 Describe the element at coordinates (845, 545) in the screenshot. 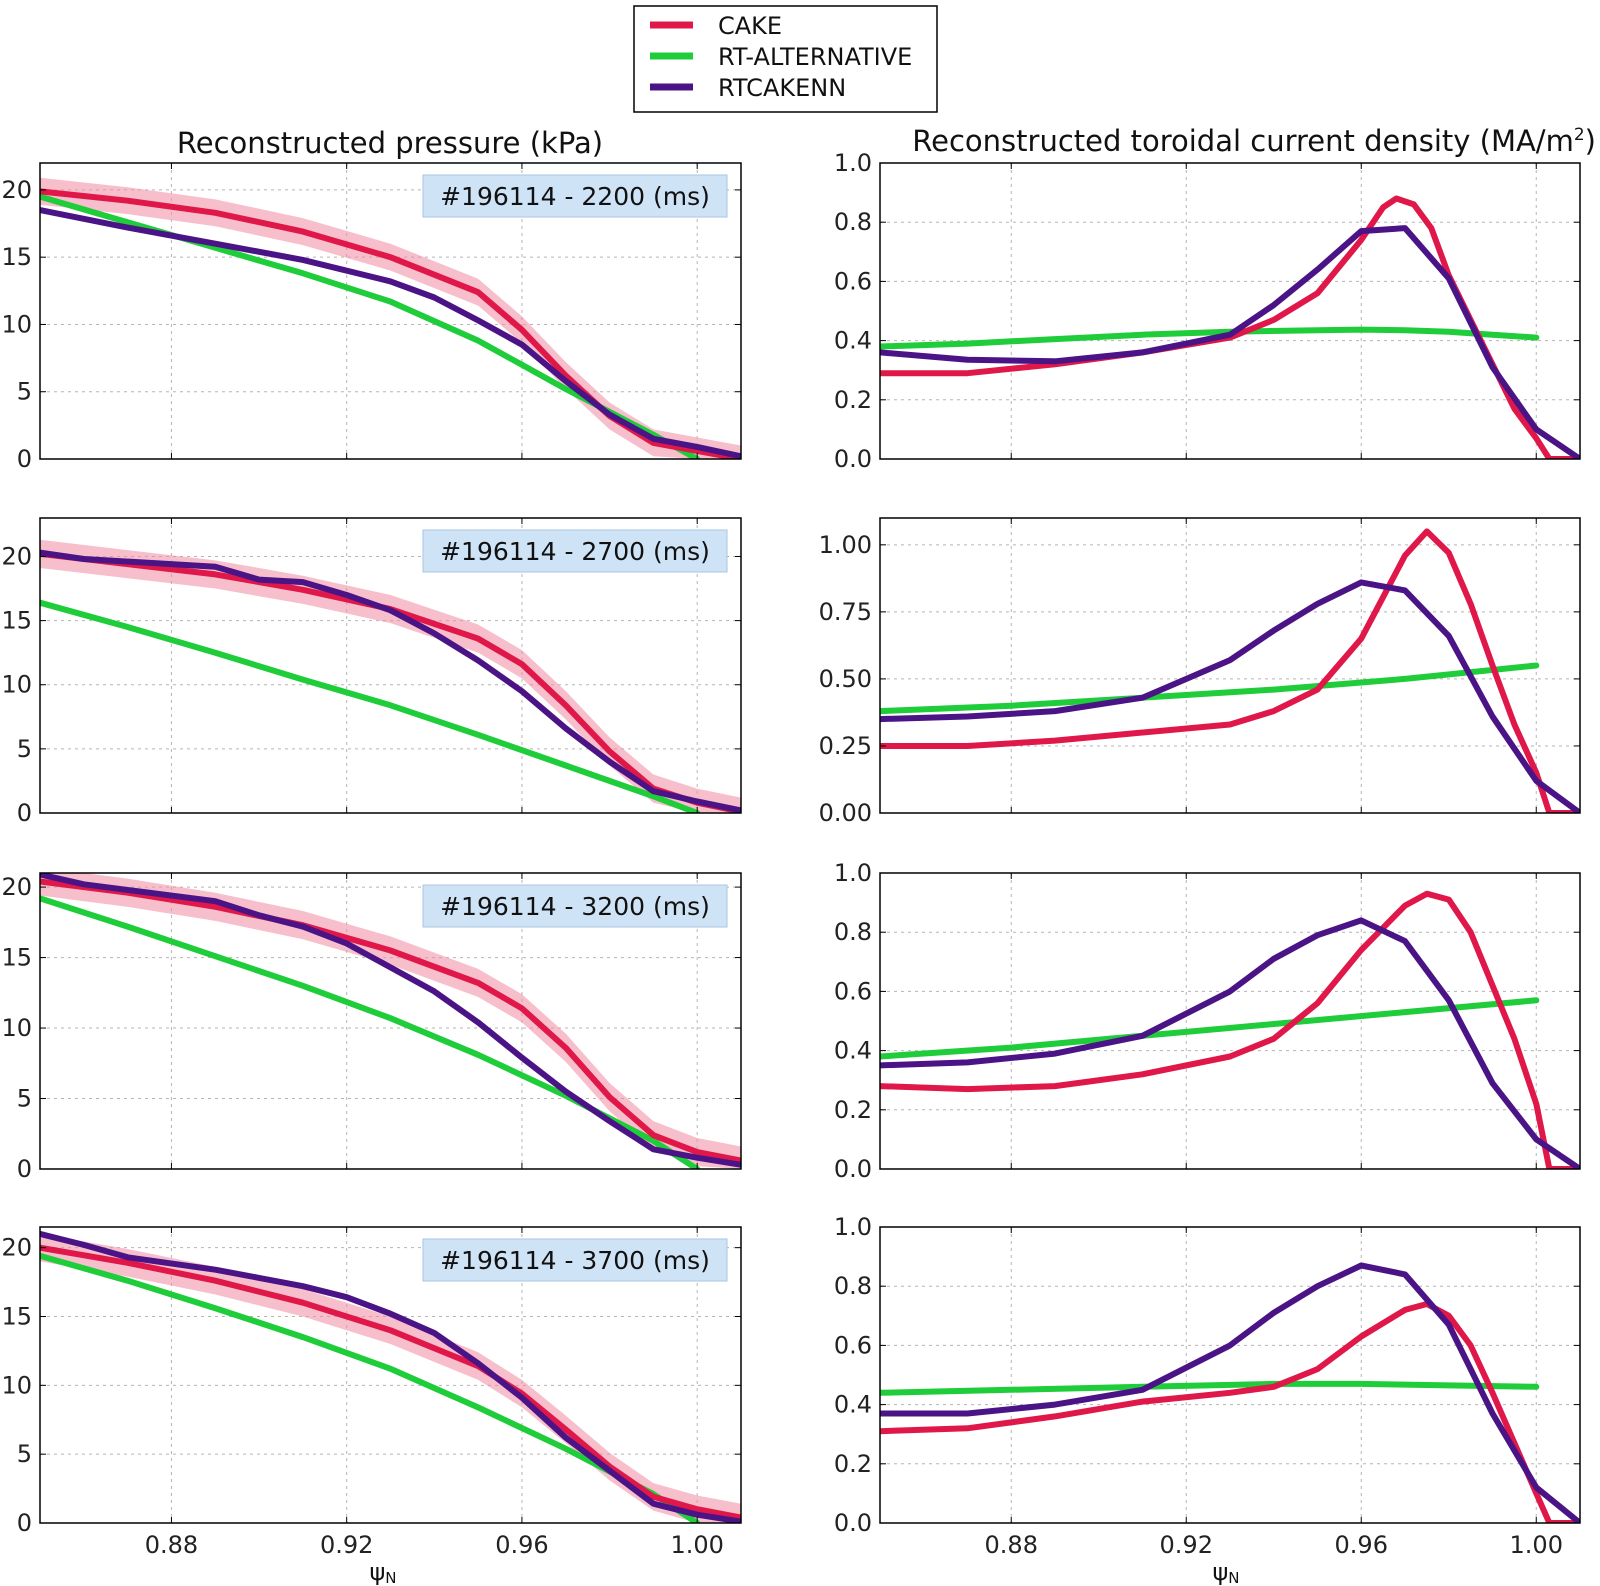

I see `y-tick-label: 1.00` at that location.